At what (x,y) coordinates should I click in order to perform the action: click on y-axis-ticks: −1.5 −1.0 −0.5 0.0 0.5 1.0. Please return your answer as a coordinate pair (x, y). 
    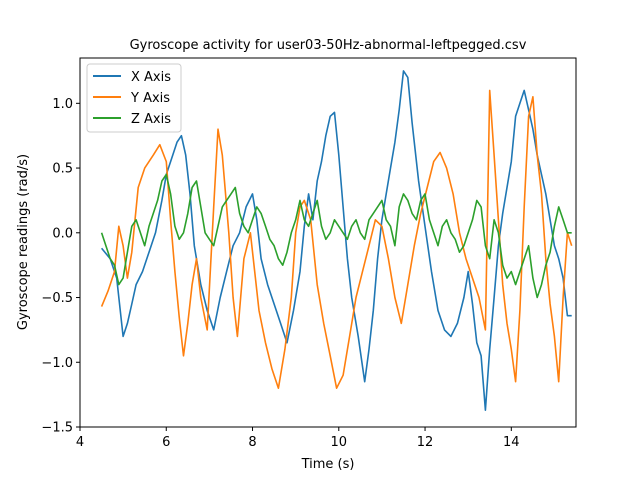
    Looking at the image, I should click on (60, 266).